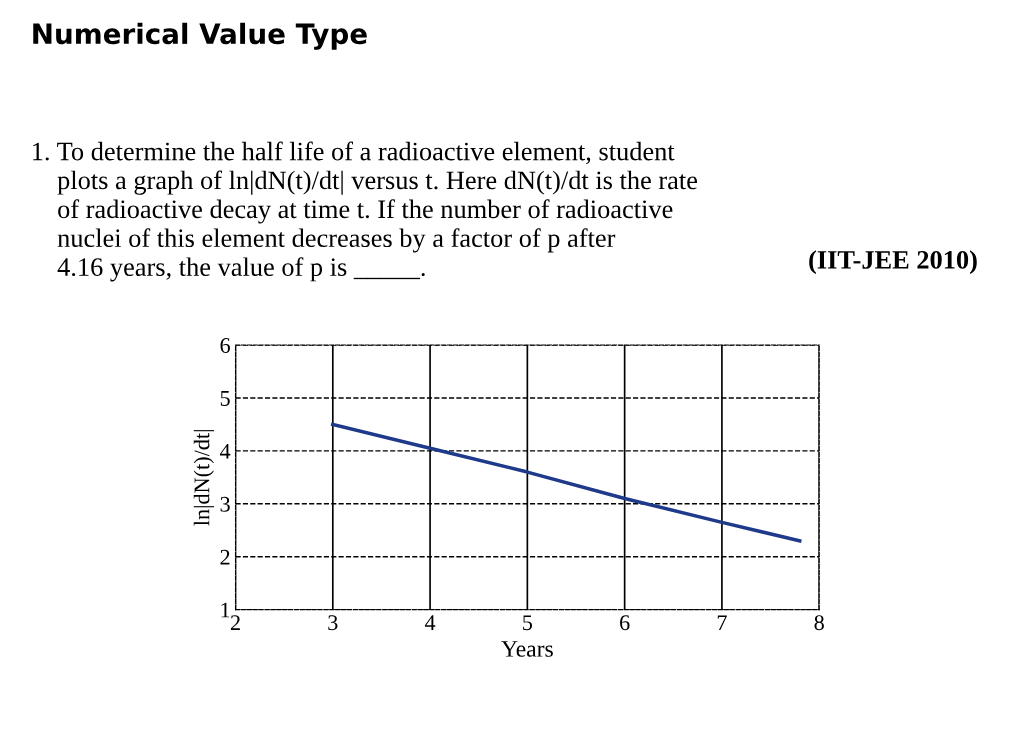 The image size is (1024, 731). What do you see at coordinates (203, 478) in the screenshot?
I see `y-axis-title: ln|dN(t)/dt|` at bounding box center [203, 478].